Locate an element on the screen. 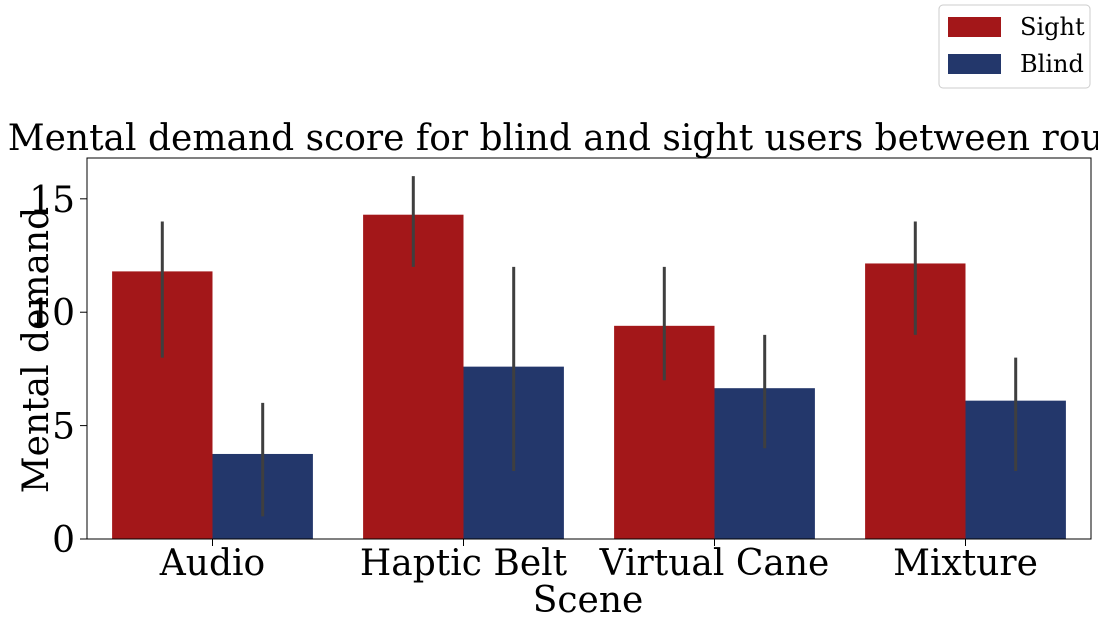 The width and height of the screenshot is (1098, 625). x-tick-label: Mixture is located at coordinates (965, 563).